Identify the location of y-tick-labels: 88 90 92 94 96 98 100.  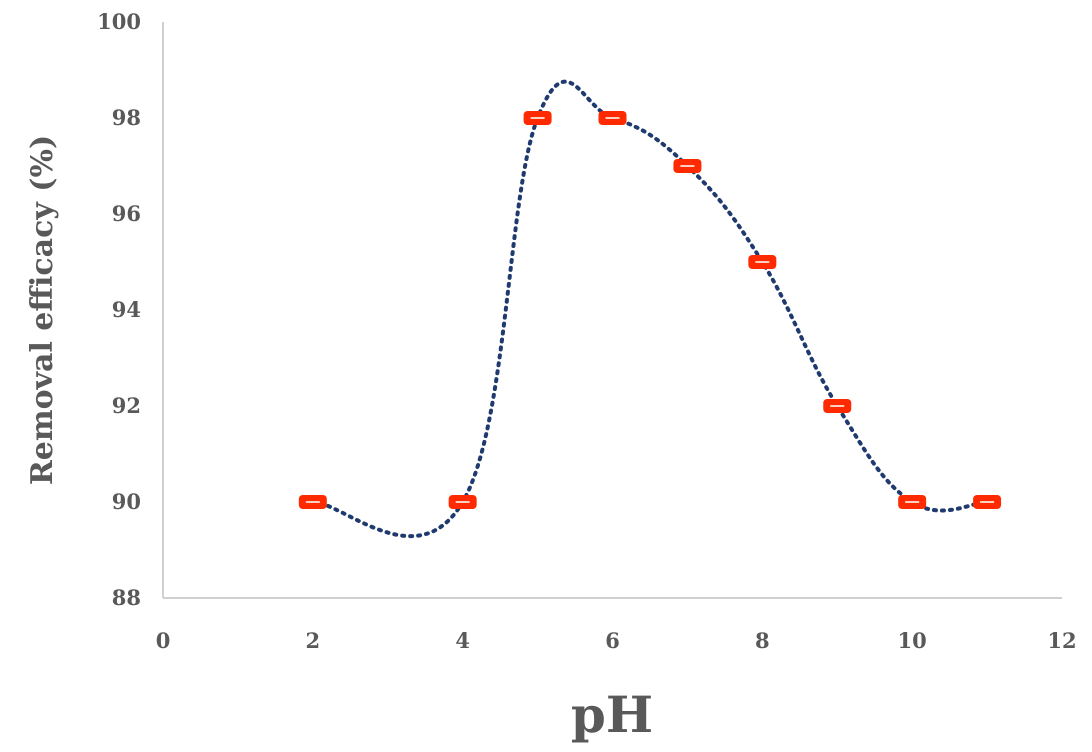
(119, 309).